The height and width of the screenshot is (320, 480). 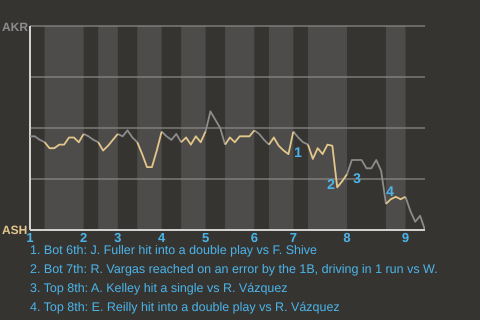 What do you see at coordinates (118, 237) in the screenshot?
I see `x-tick-label: 3` at bounding box center [118, 237].